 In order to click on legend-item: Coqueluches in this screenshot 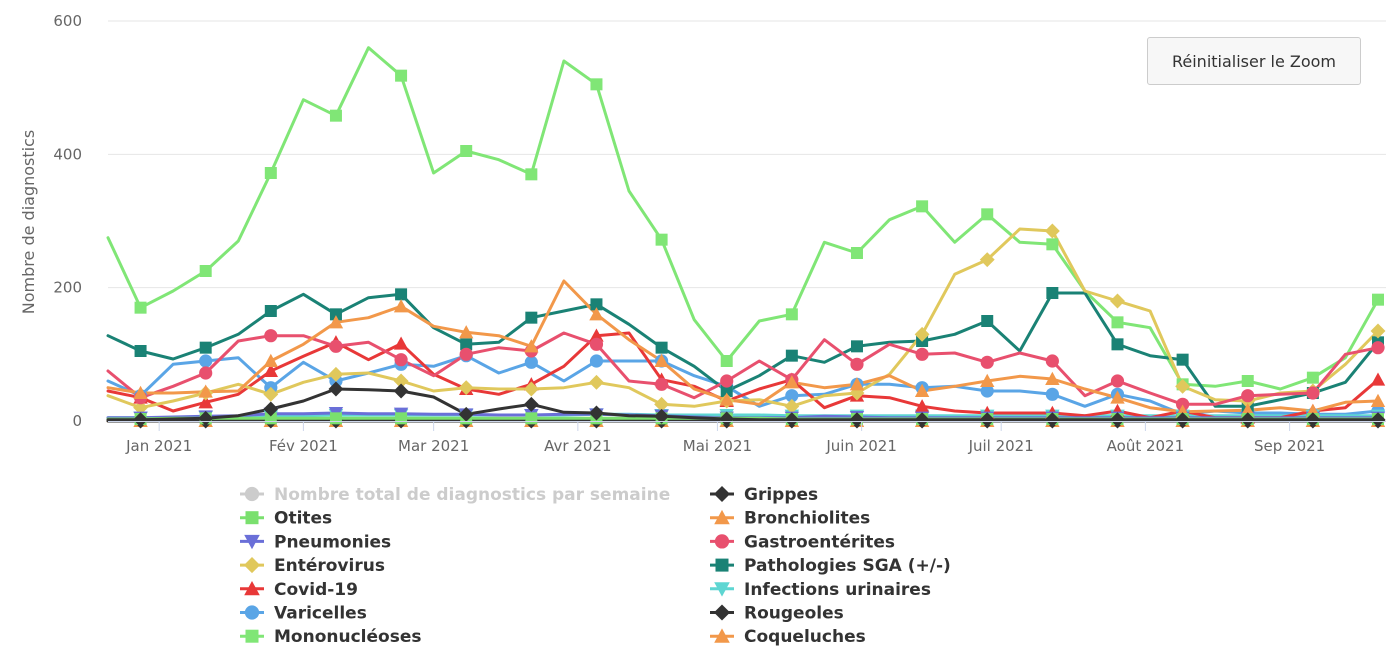, I will do `click(788, 637)`.